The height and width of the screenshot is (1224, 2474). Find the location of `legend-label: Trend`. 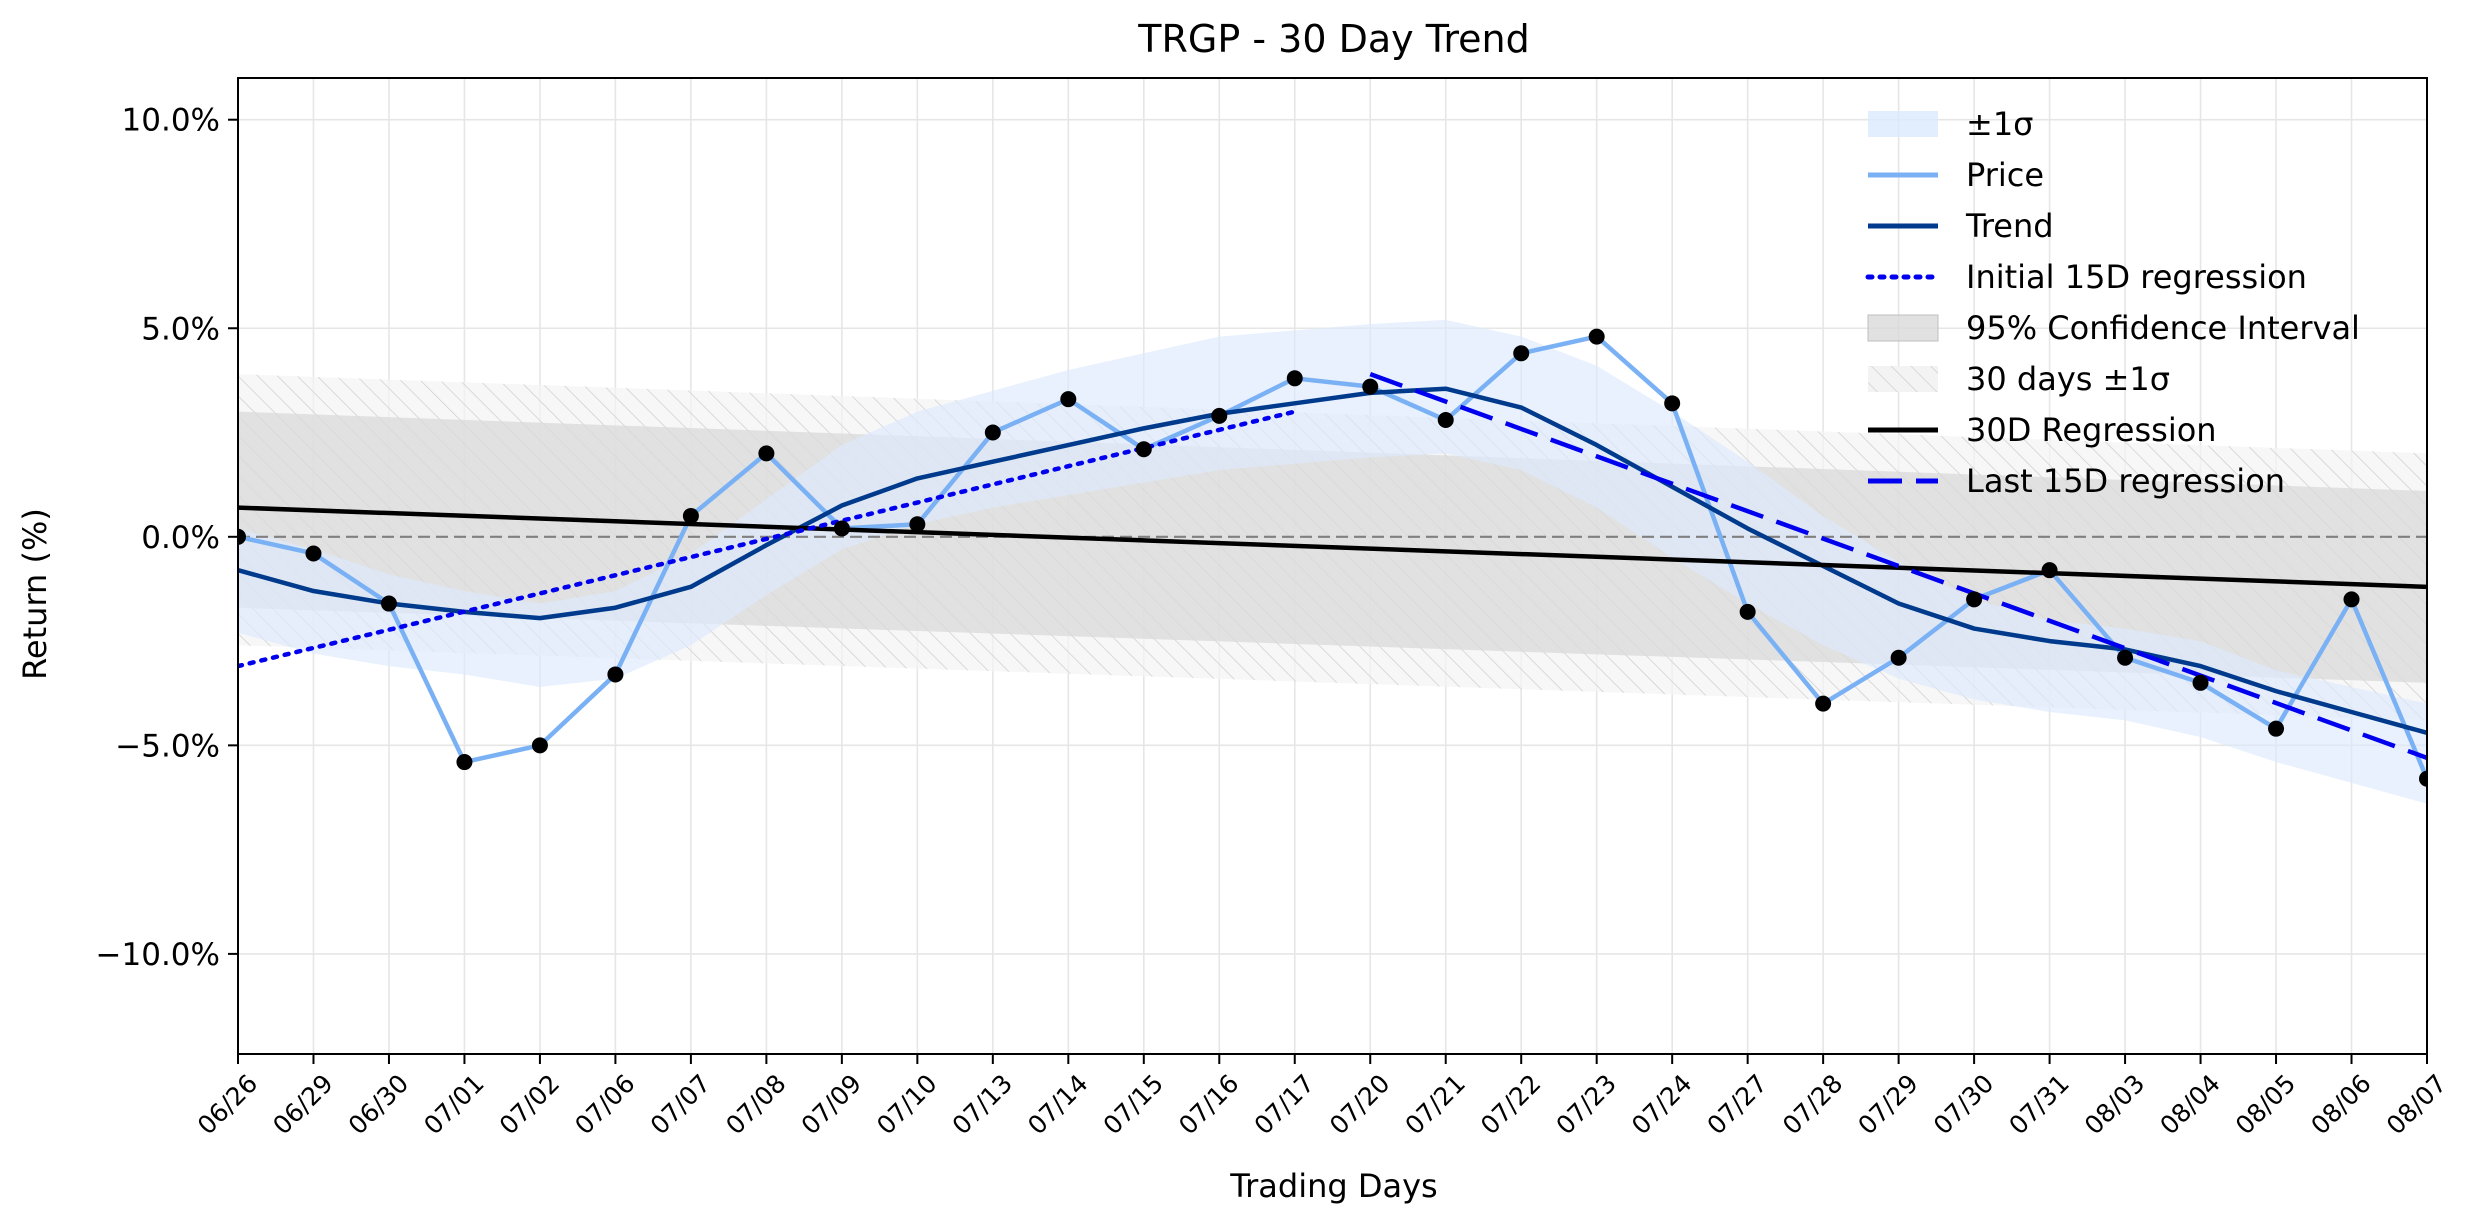

legend-label: Trend is located at coordinates (2009, 226).